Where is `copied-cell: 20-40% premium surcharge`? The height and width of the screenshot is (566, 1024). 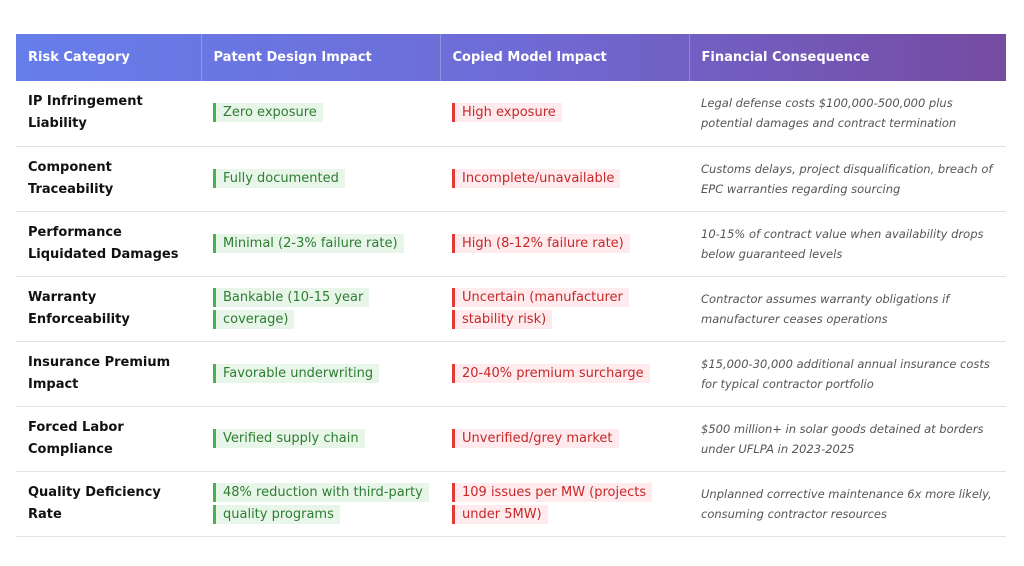
copied-cell: 20-40% premium surcharge is located at coordinates (564, 374).